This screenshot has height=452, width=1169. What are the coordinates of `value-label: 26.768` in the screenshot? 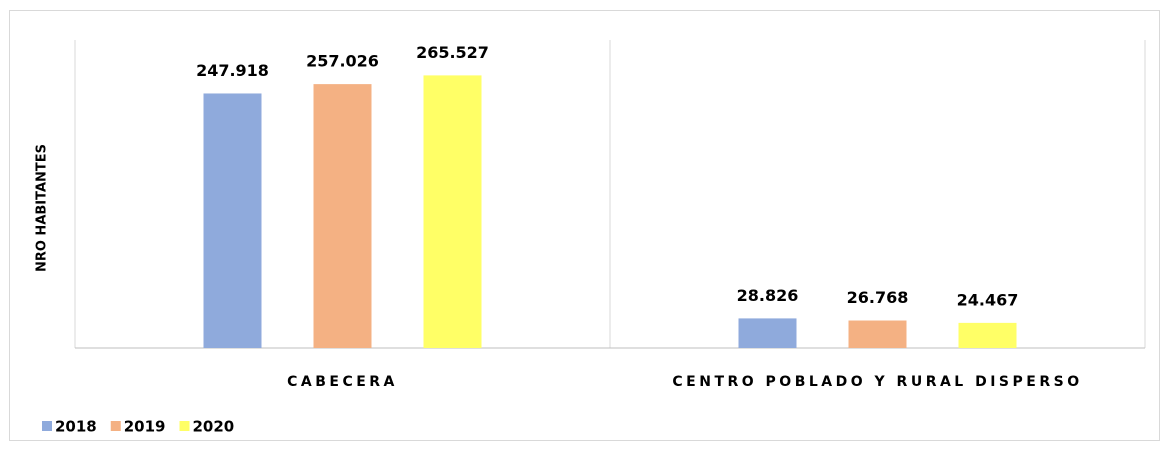 It's located at (878, 297).